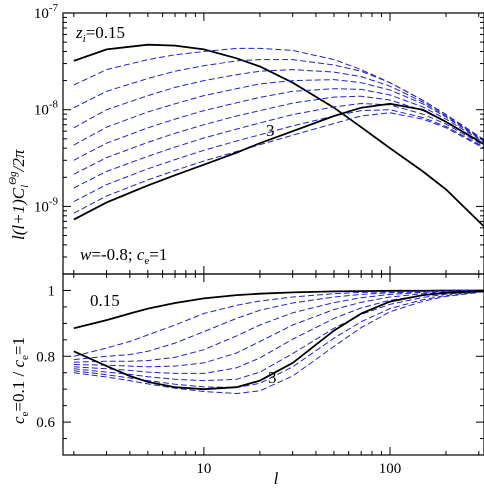  I want to click on y-tick-label: 0.6, so click(45, 423).